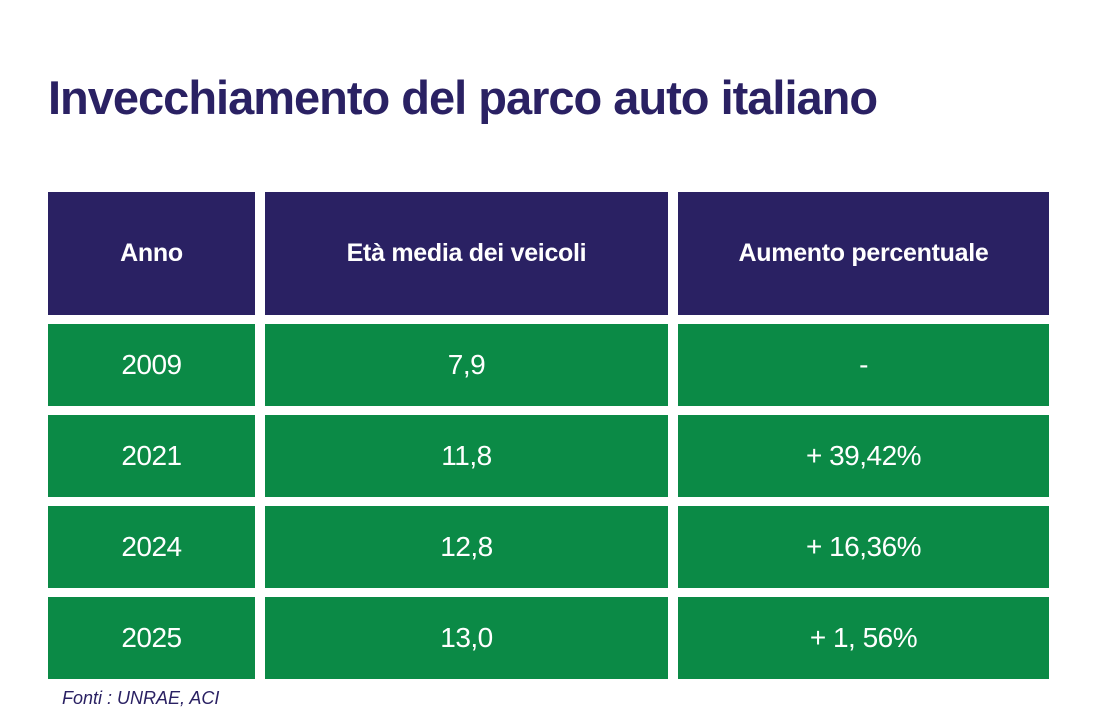 The width and height of the screenshot is (1100, 725). I want to click on column-header-eta-media: Età media dei veicoli, so click(466, 253).